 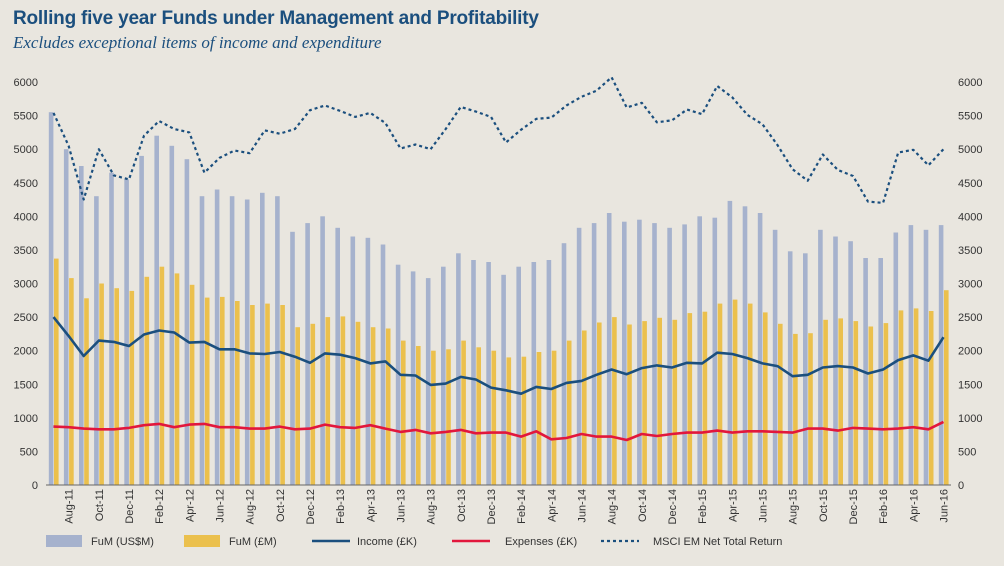 I want to click on y-tick-label: 5000, so click(x=26, y=150).